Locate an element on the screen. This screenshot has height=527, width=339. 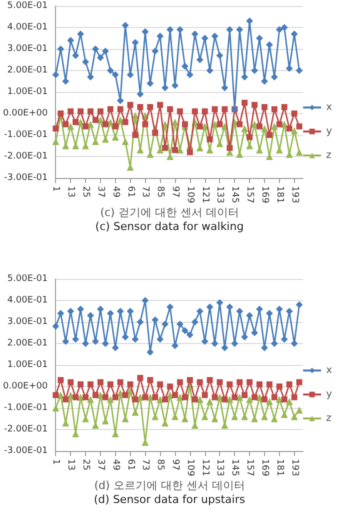
text: (c) 걷기에 대한 센서 데이터 is located at coordinates (169, 212).